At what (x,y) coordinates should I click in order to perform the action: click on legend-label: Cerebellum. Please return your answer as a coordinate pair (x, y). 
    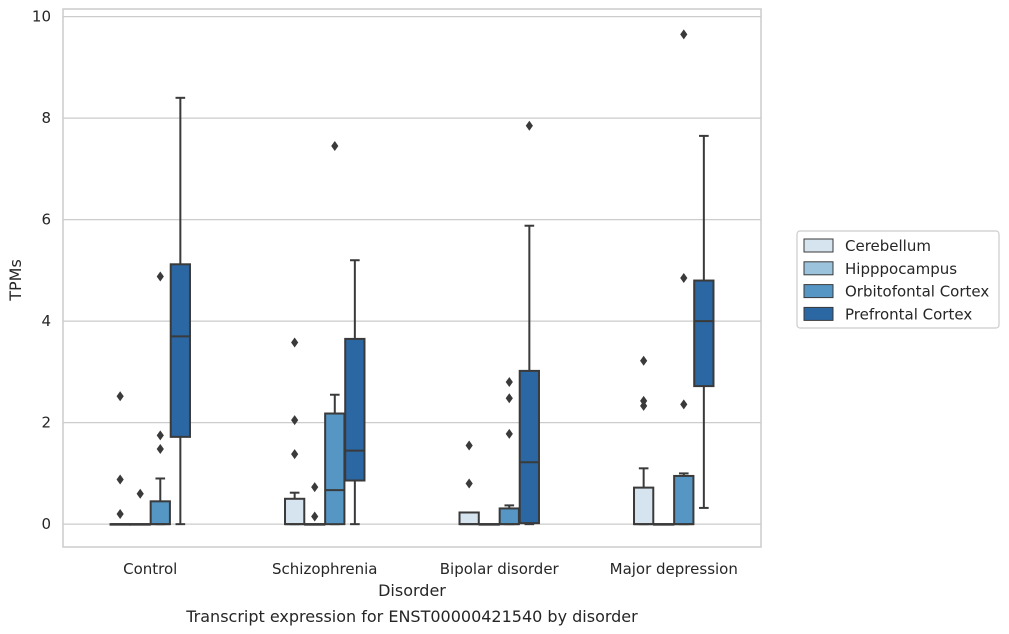
    Looking at the image, I should click on (888, 246).